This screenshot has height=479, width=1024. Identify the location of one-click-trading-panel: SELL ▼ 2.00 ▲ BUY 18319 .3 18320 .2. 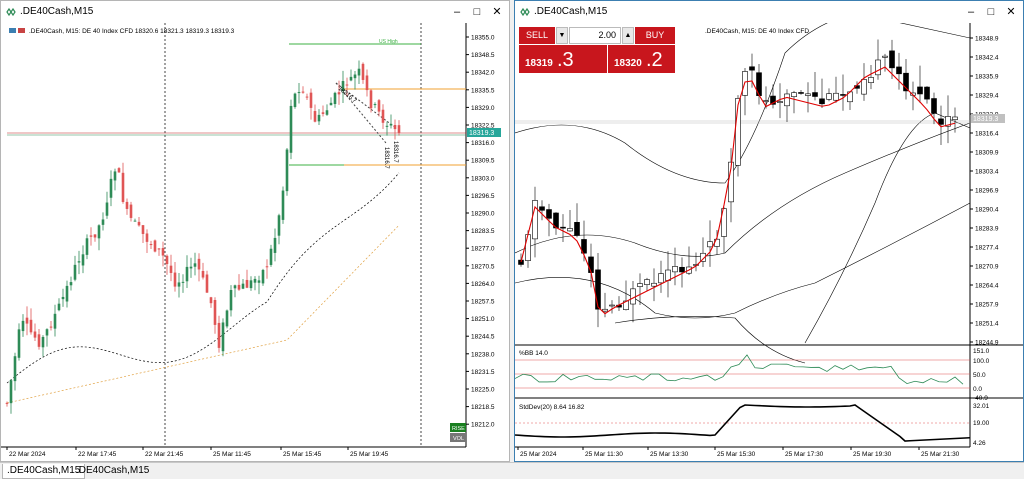
(611, 50).